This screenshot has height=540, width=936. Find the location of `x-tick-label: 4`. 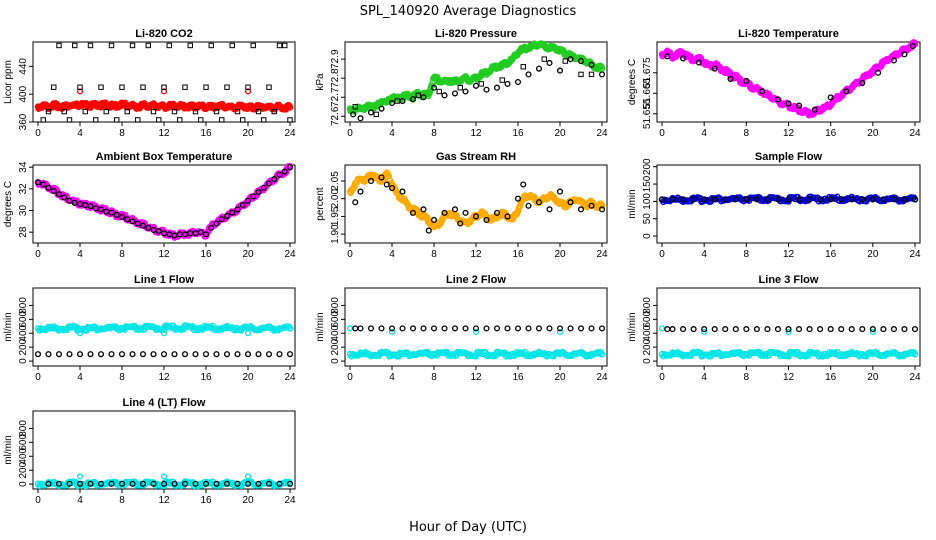

x-tick-label: 4 is located at coordinates (80, 133).